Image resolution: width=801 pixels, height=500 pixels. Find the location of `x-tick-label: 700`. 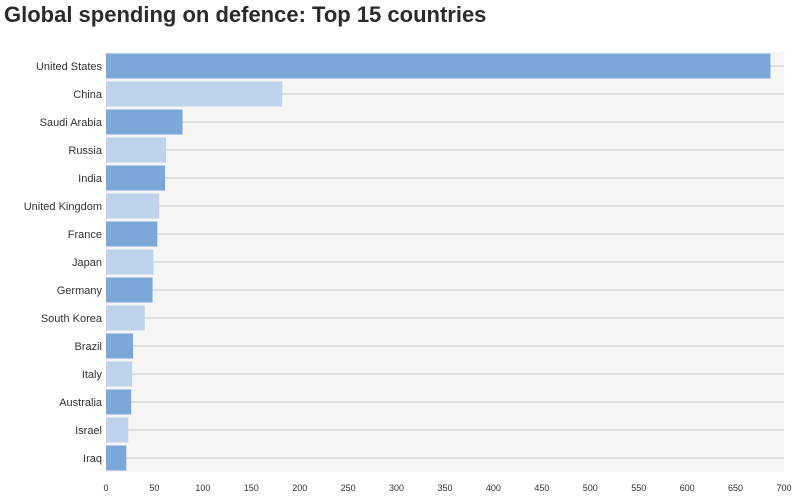

x-tick-label: 700 is located at coordinates (783, 488).